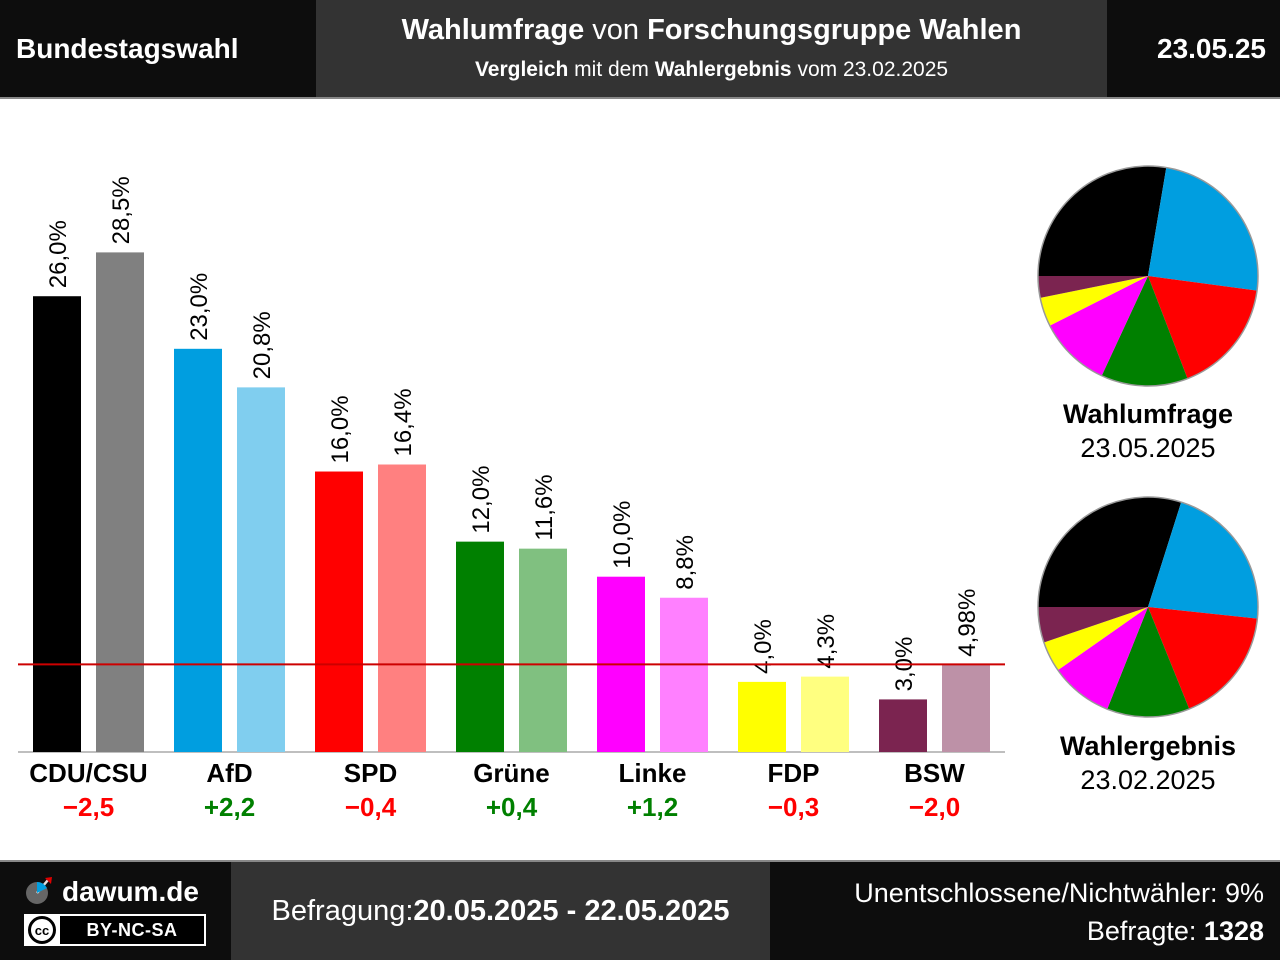  I want to click on bar-value-label: 4,0%, so click(763, 646).